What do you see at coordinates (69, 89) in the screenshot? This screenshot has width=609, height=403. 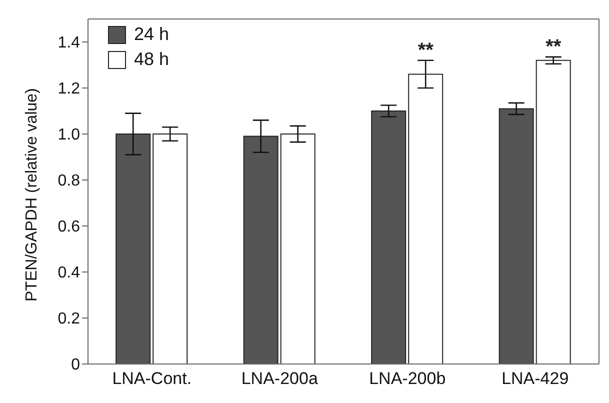 I see `y-tick-label: 1.2` at bounding box center [69, 89].